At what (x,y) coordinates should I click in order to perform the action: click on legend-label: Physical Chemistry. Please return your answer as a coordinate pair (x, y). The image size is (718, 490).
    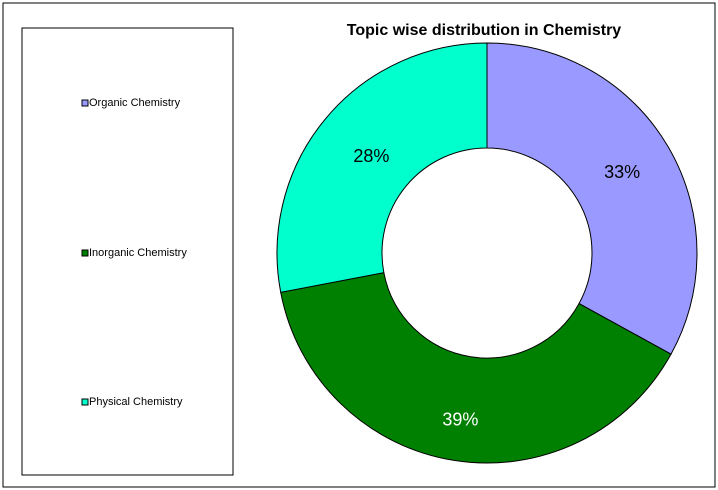
    Looking at the image, I should click on (136, 402).